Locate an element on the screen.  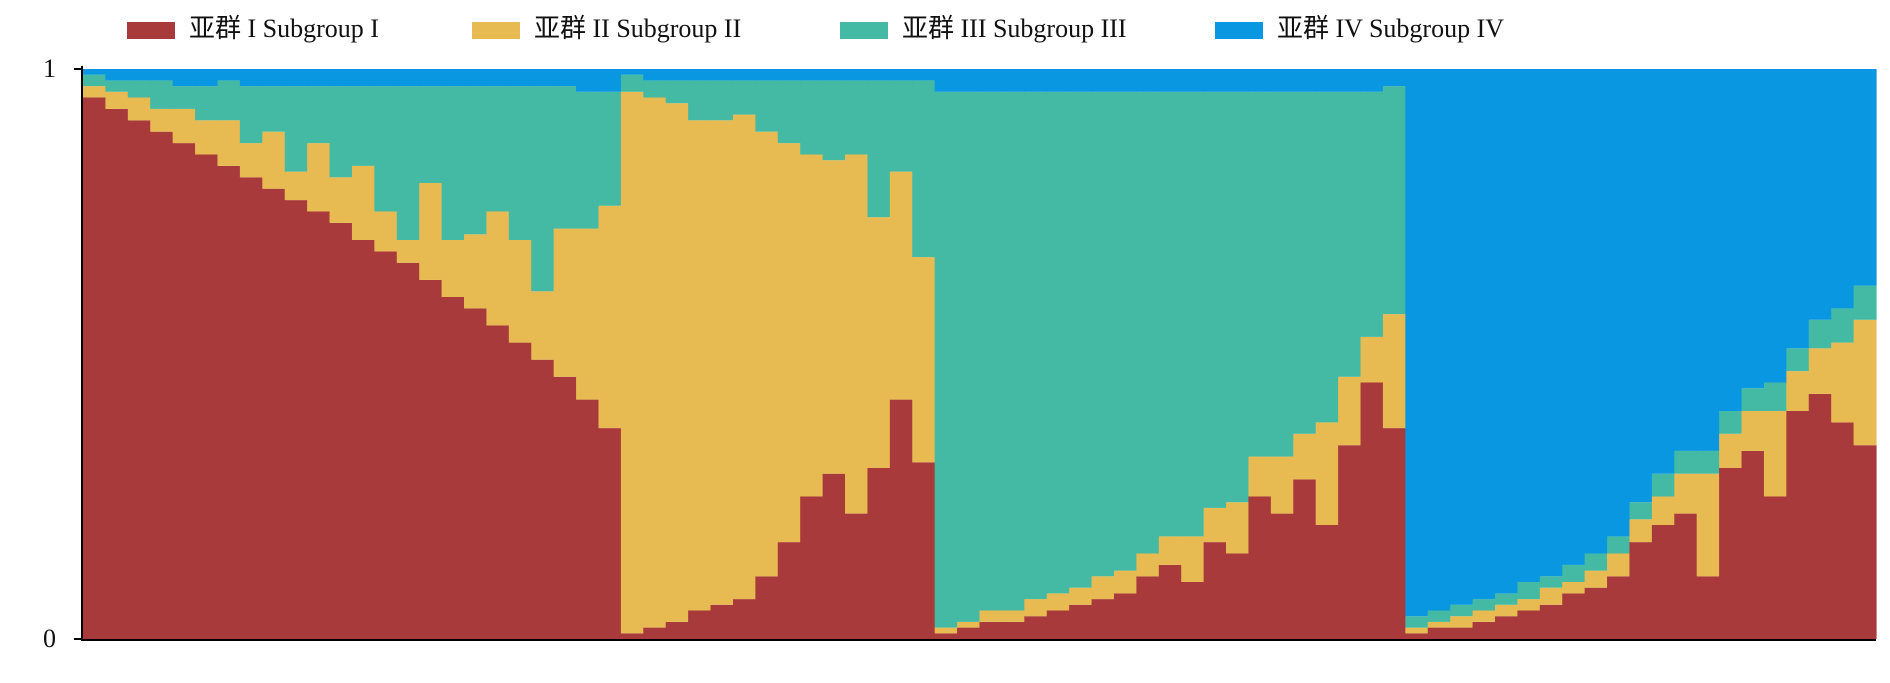
legend-label: 亚群 I Subgroup I is located at coordinates (284, 28).